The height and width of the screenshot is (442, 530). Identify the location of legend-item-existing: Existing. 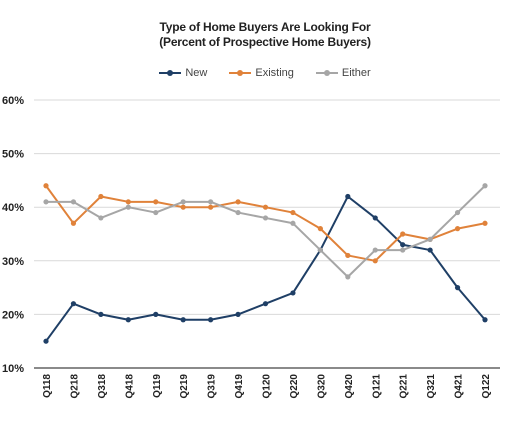
(261, 73).